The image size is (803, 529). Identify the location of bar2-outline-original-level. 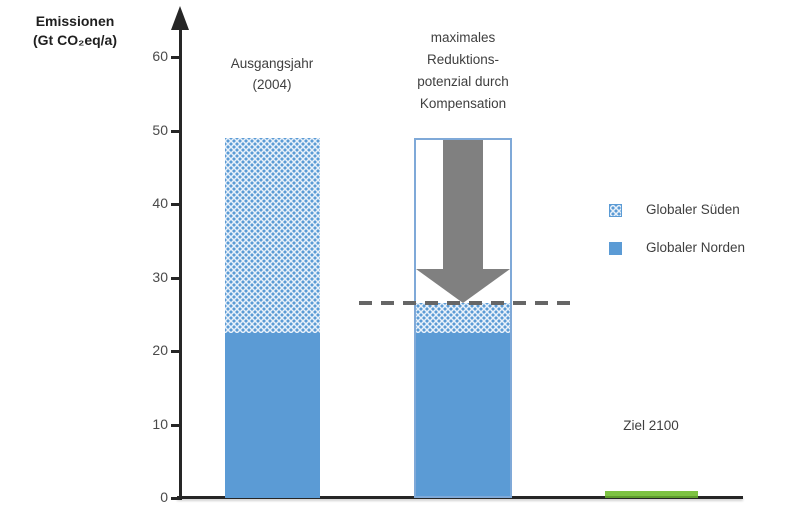
(463, 318).